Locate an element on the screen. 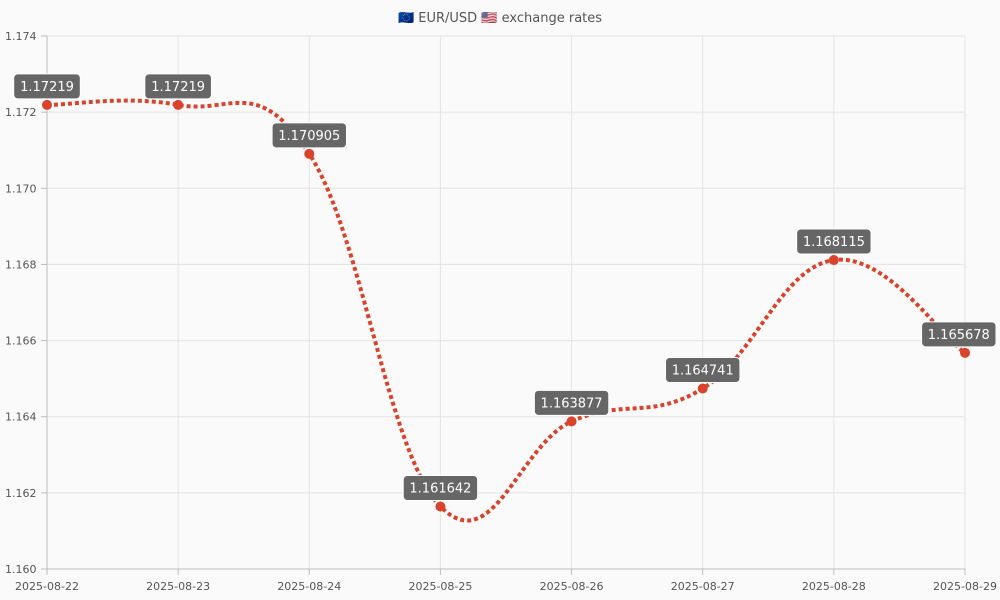 The image size is (1000, 600). x-tick-label: 2025-08-29 is located at coordinates (965, 586).